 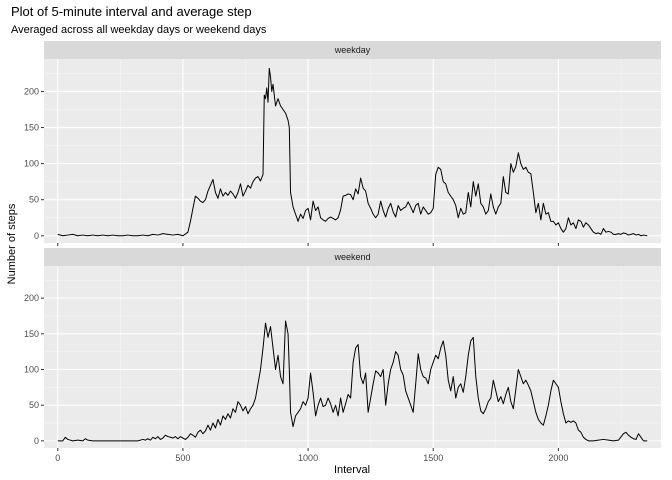 I want to click on x-tick-labels: 0 500 1000 1500 2000, so click(x=311, y=458).